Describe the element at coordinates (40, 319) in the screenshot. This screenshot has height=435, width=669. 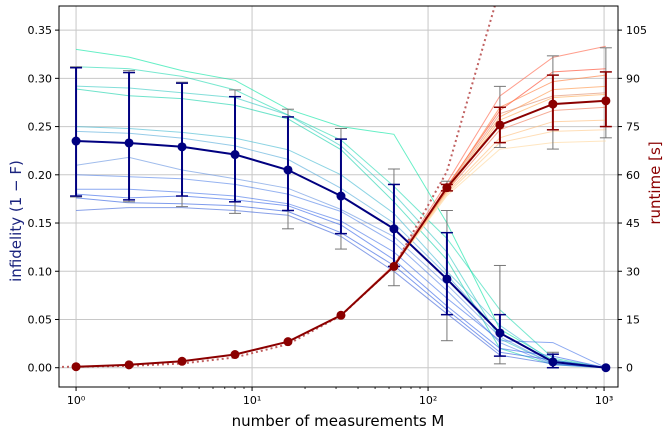
I see `y-left-tick-label-1: 0.05` at that location.